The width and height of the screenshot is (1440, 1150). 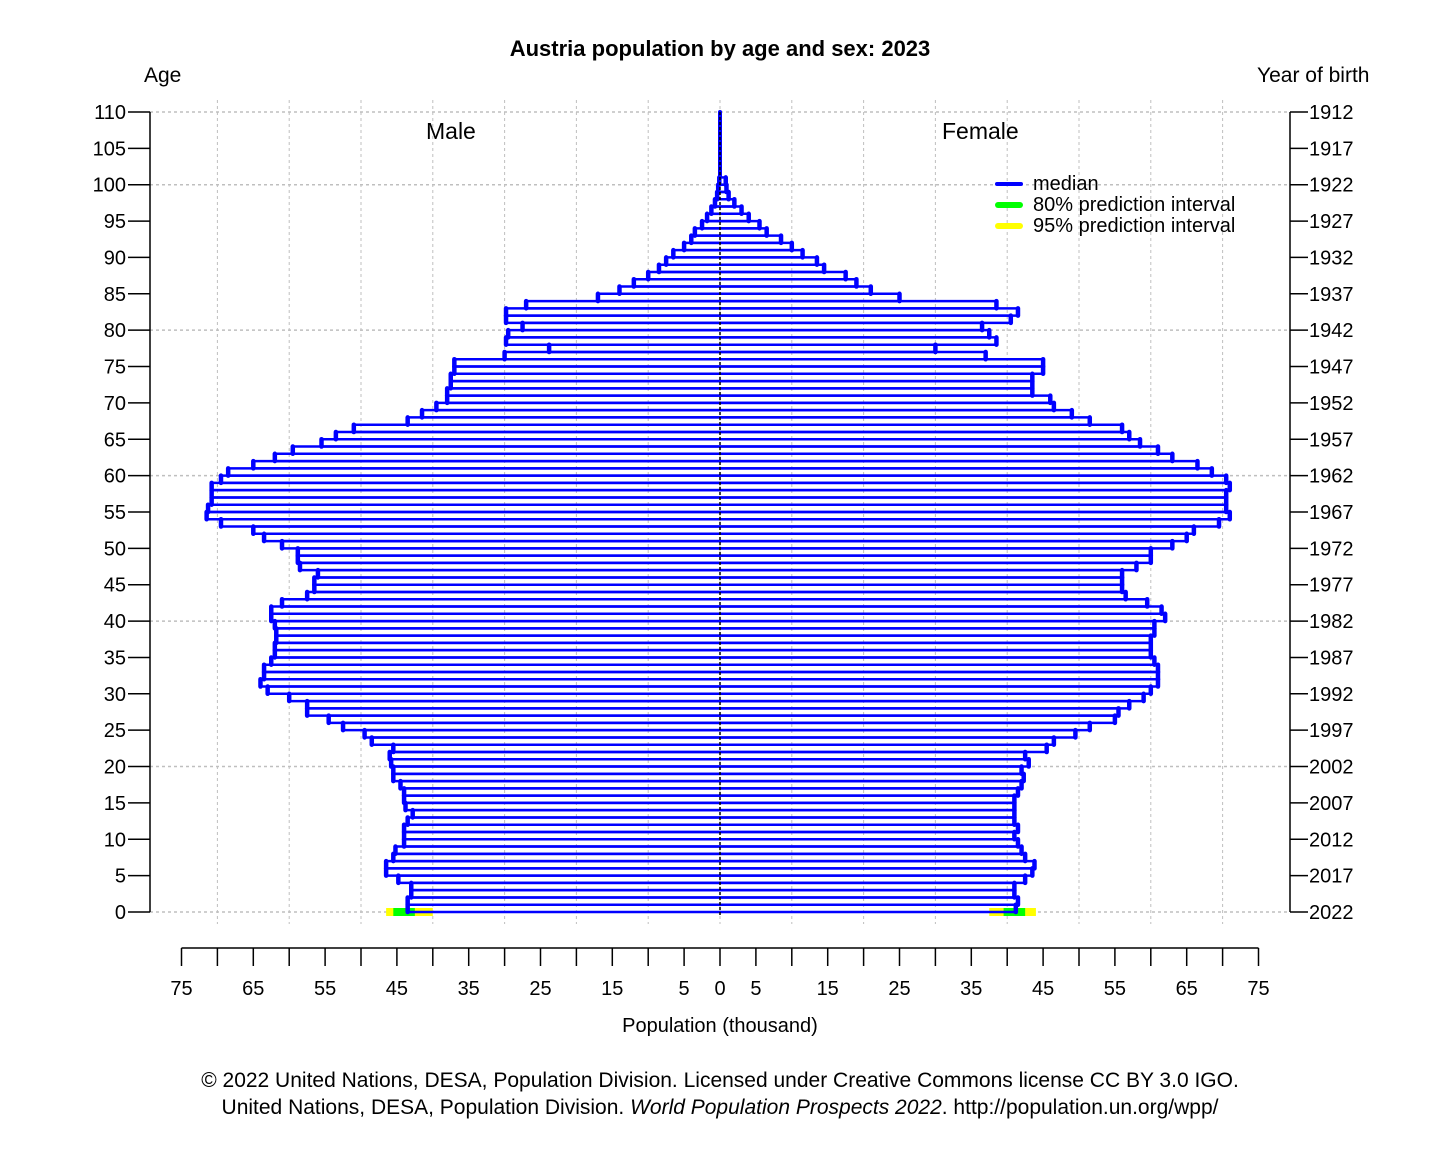 What do you see at coordinates (1331, 222) in the screenshot?
I see `svg-text: 1927` at bounding box center [1331, 222].